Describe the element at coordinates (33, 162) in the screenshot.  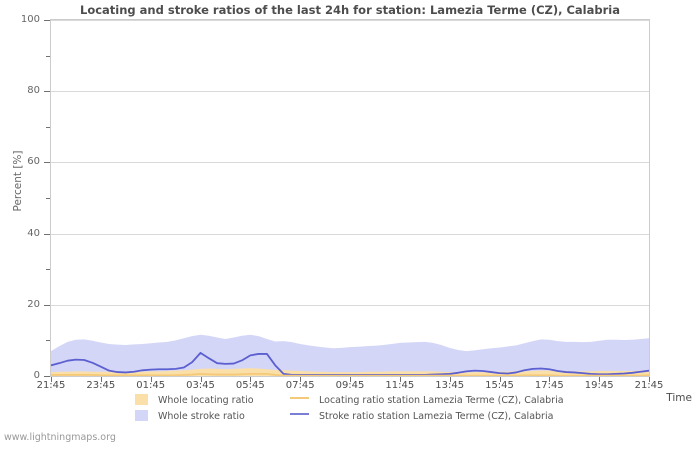
I see `y-axis-tick-label: 60` at that location.